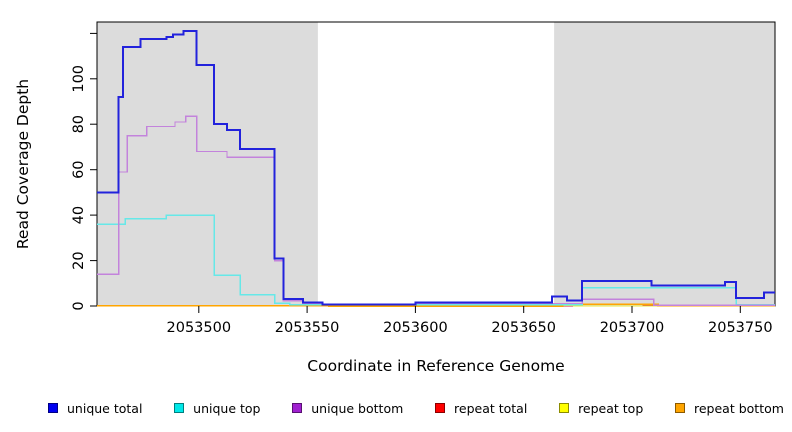 The width and height of the screenshot is (792, 432). I want to click on y-tick-label: 0, so click(79, 305).